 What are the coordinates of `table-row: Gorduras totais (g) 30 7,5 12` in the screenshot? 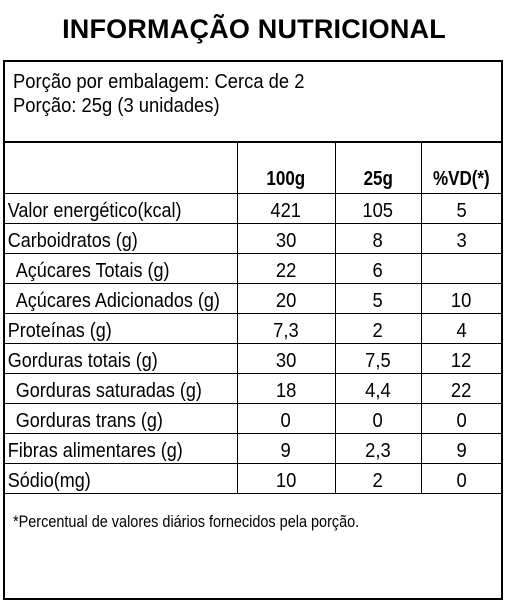 It's located at (253, 358).